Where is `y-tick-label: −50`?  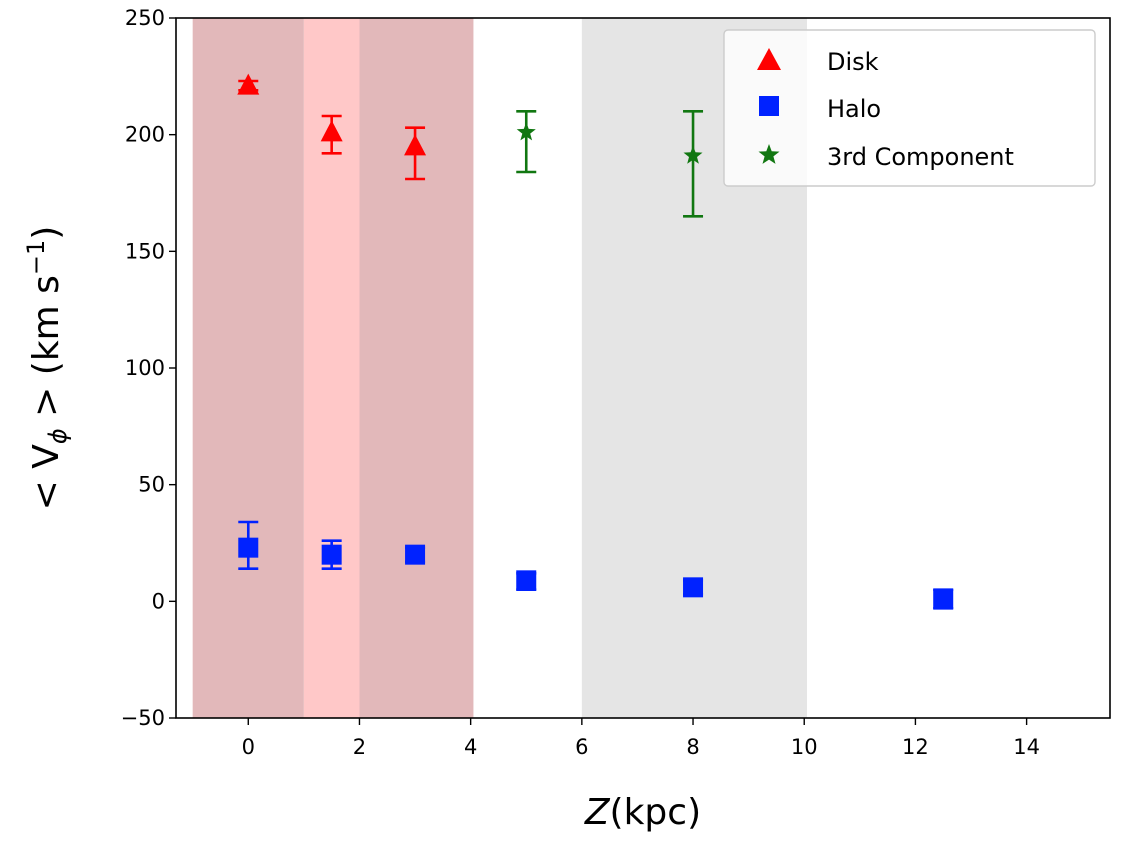 y-tick-label: −50 is located at coordinates (143, 718).